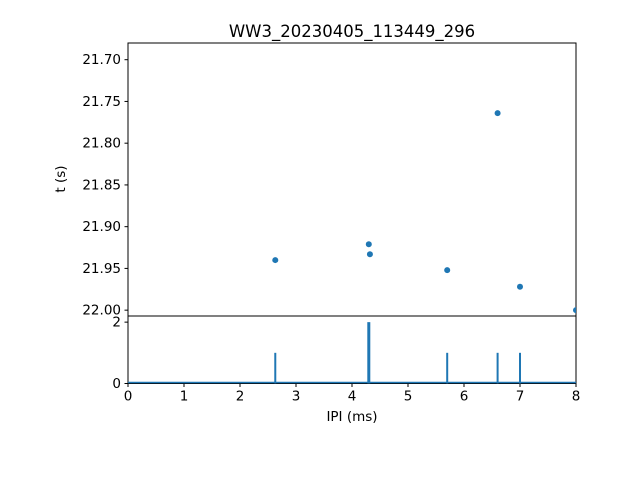 The width and height of the screenshot is (640, 484). I want to click on hist-axes: 0 2 0 1 2 3 4 5 6 7 8, so click(346, 360).